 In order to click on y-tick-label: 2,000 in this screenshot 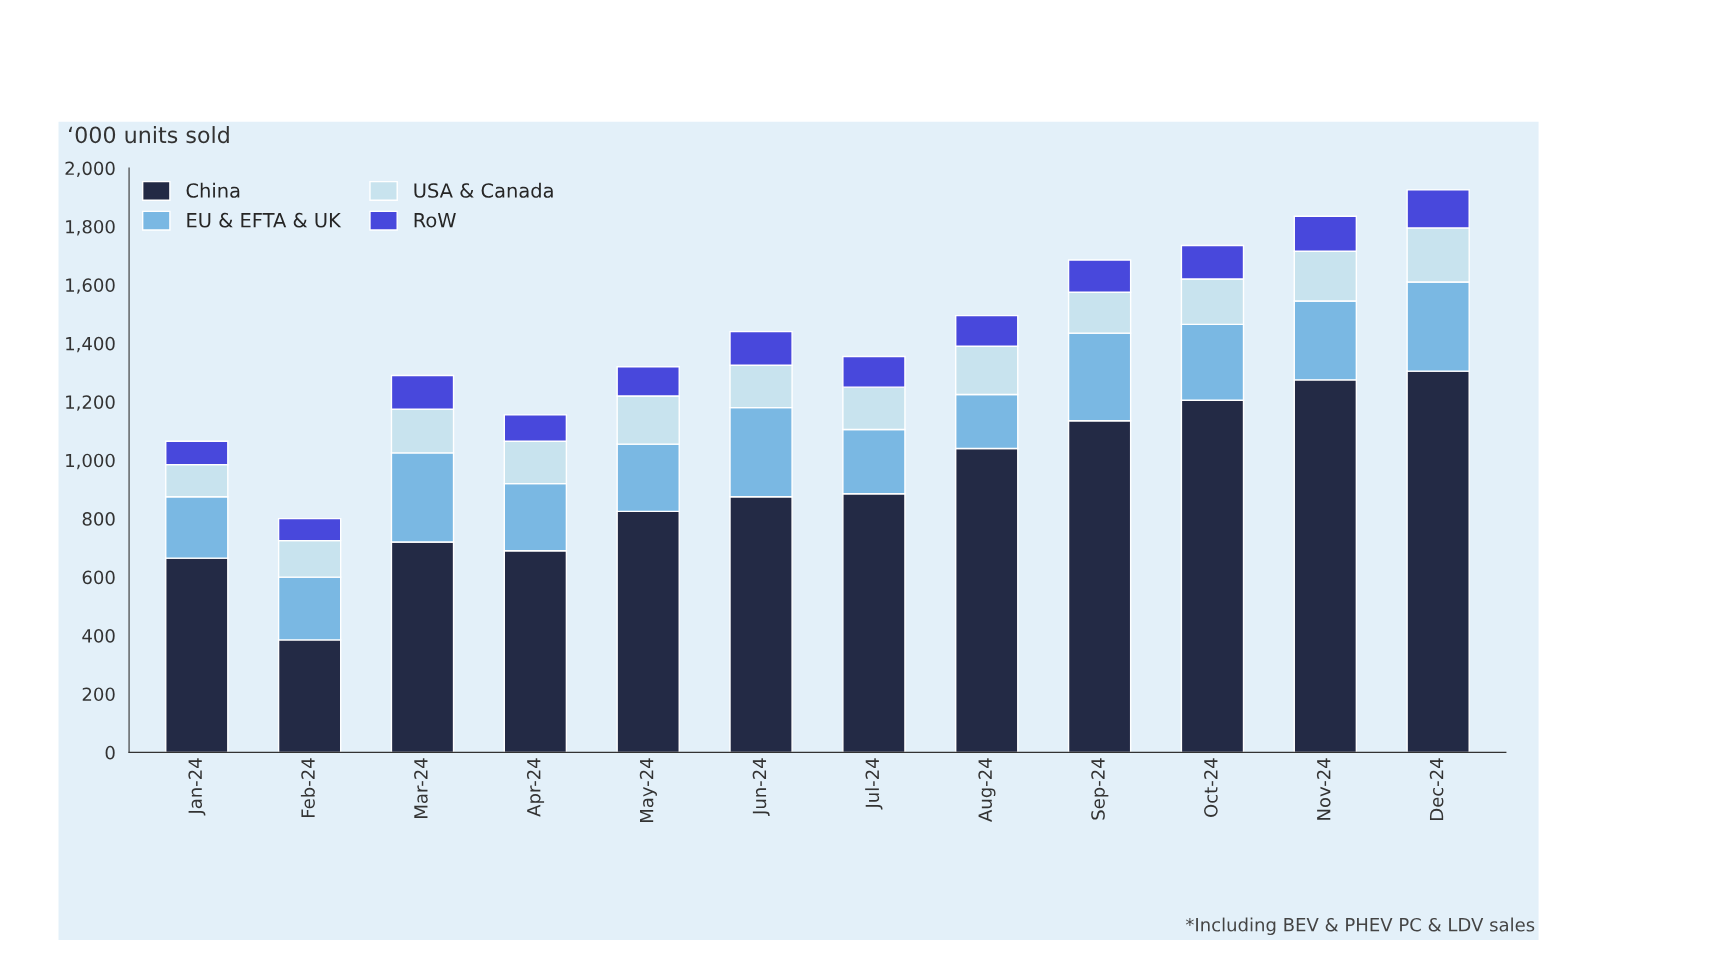, I will do `click(90, 169)`.